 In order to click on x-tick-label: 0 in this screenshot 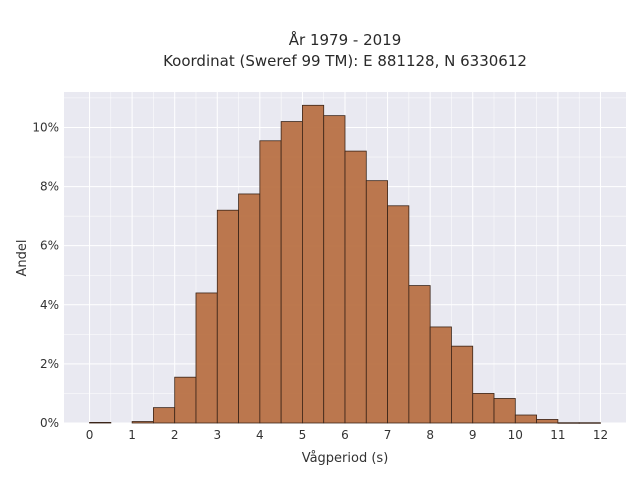, I will do `click(90, 435)`.